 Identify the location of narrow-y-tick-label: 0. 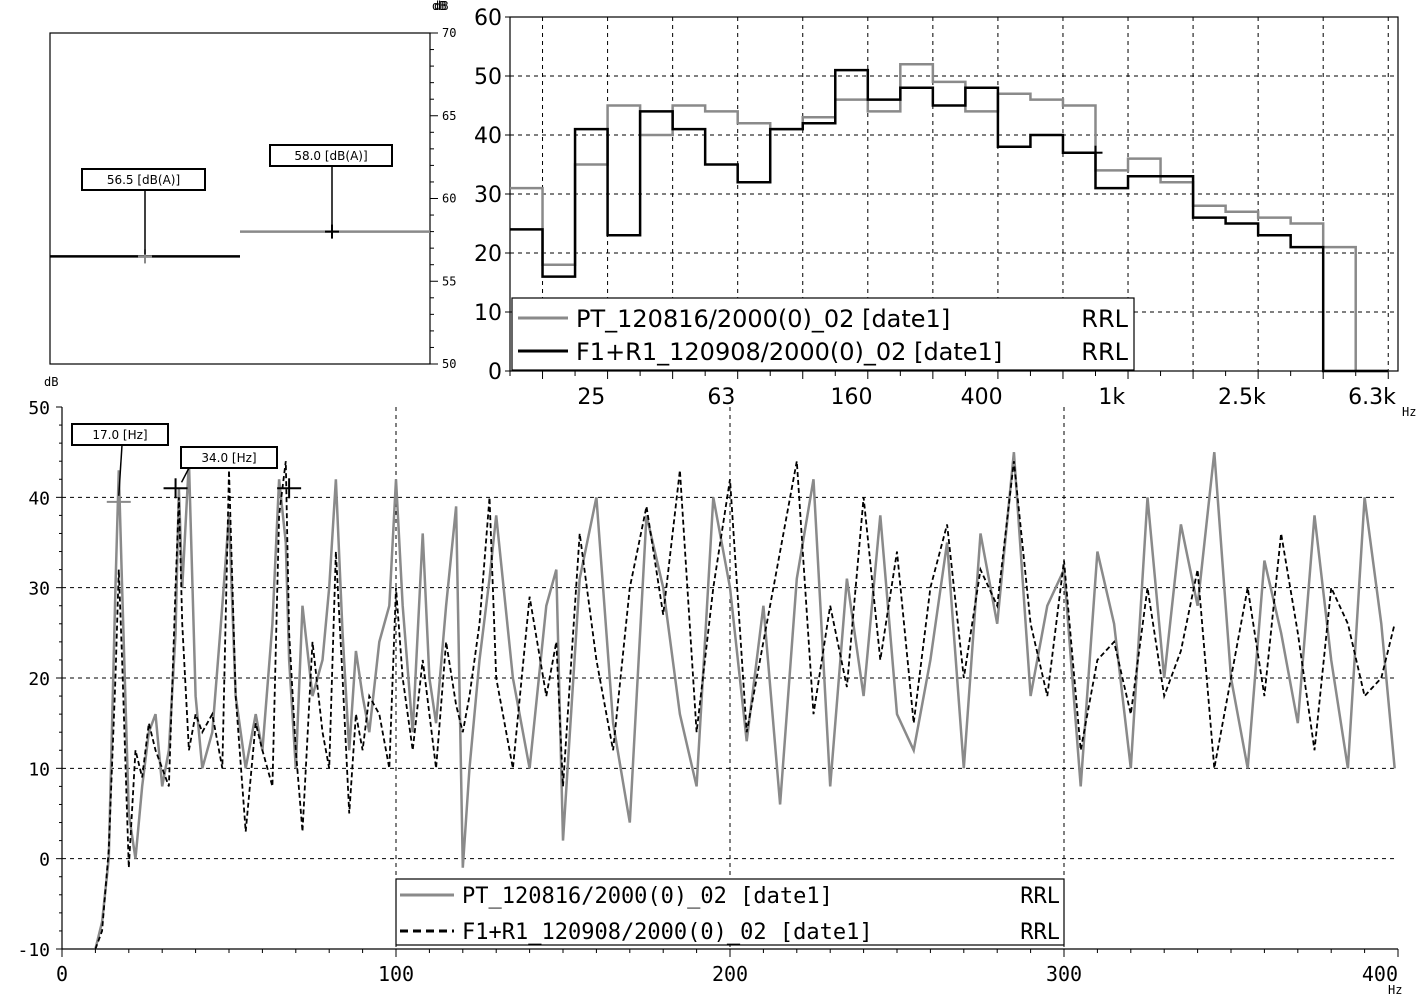
(44, 860).